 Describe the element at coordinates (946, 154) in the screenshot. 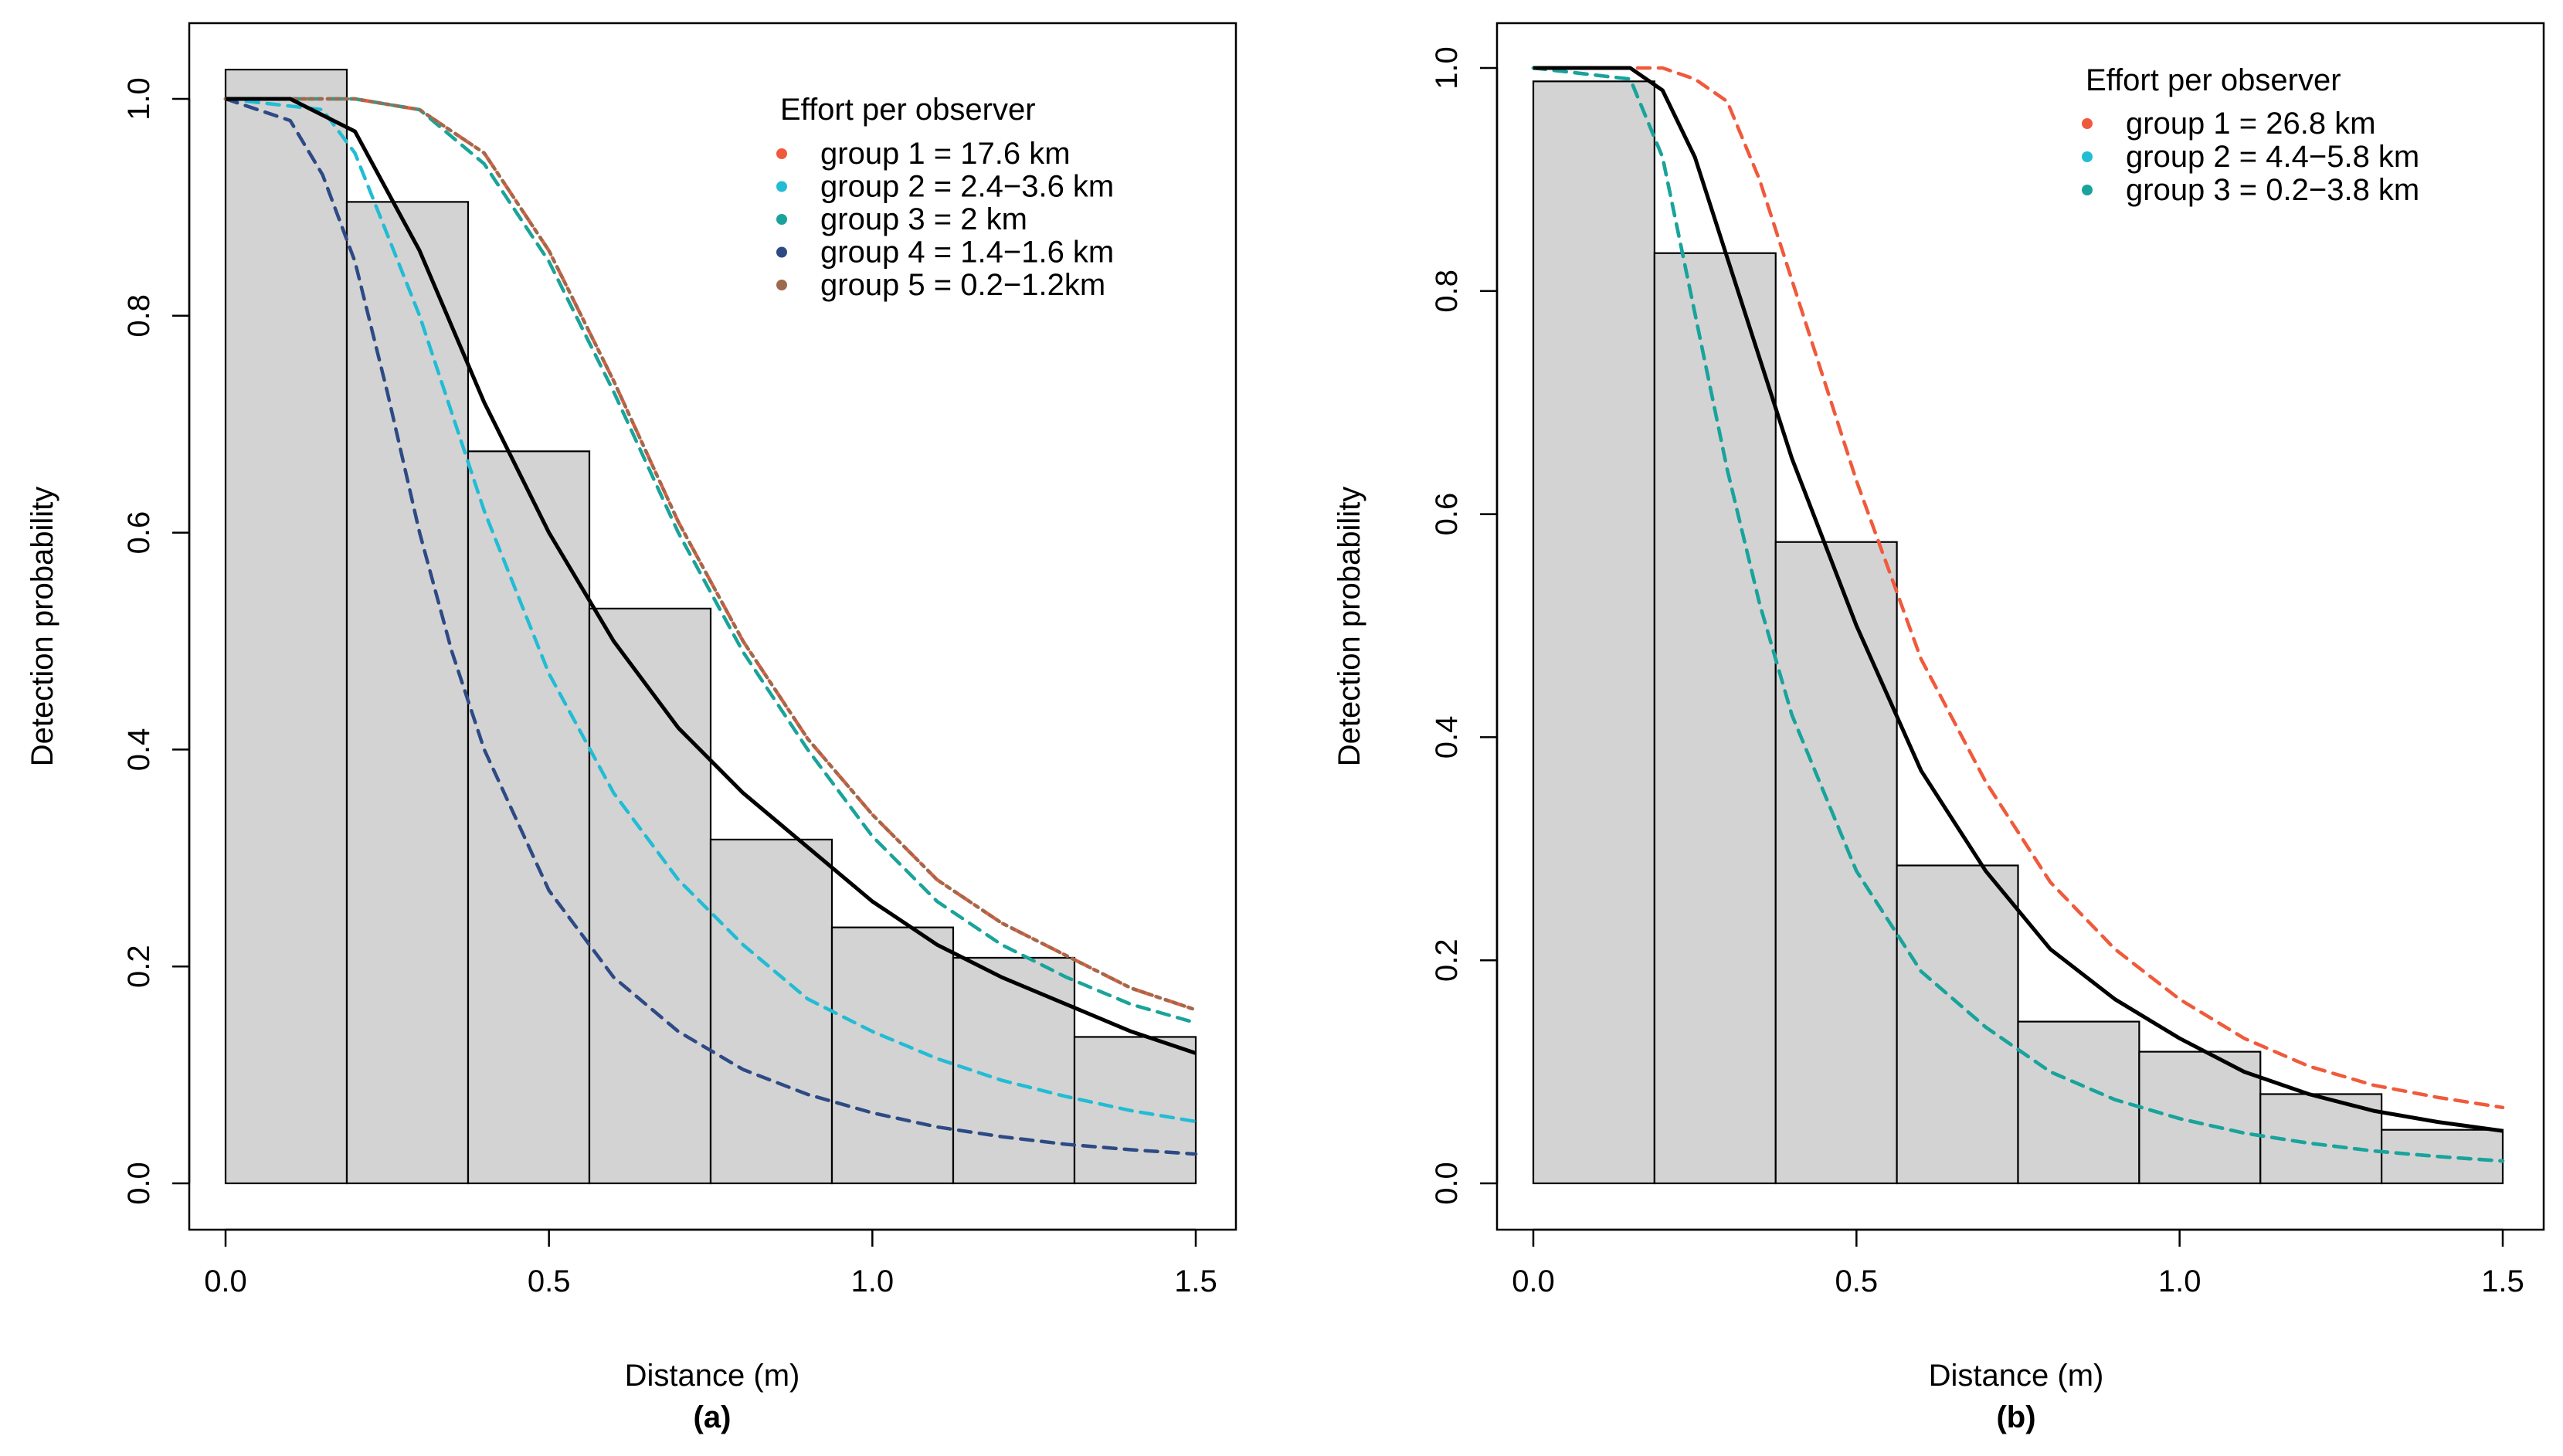

I see `legend-entry-label: group 1 = 17.6 km` at that location.